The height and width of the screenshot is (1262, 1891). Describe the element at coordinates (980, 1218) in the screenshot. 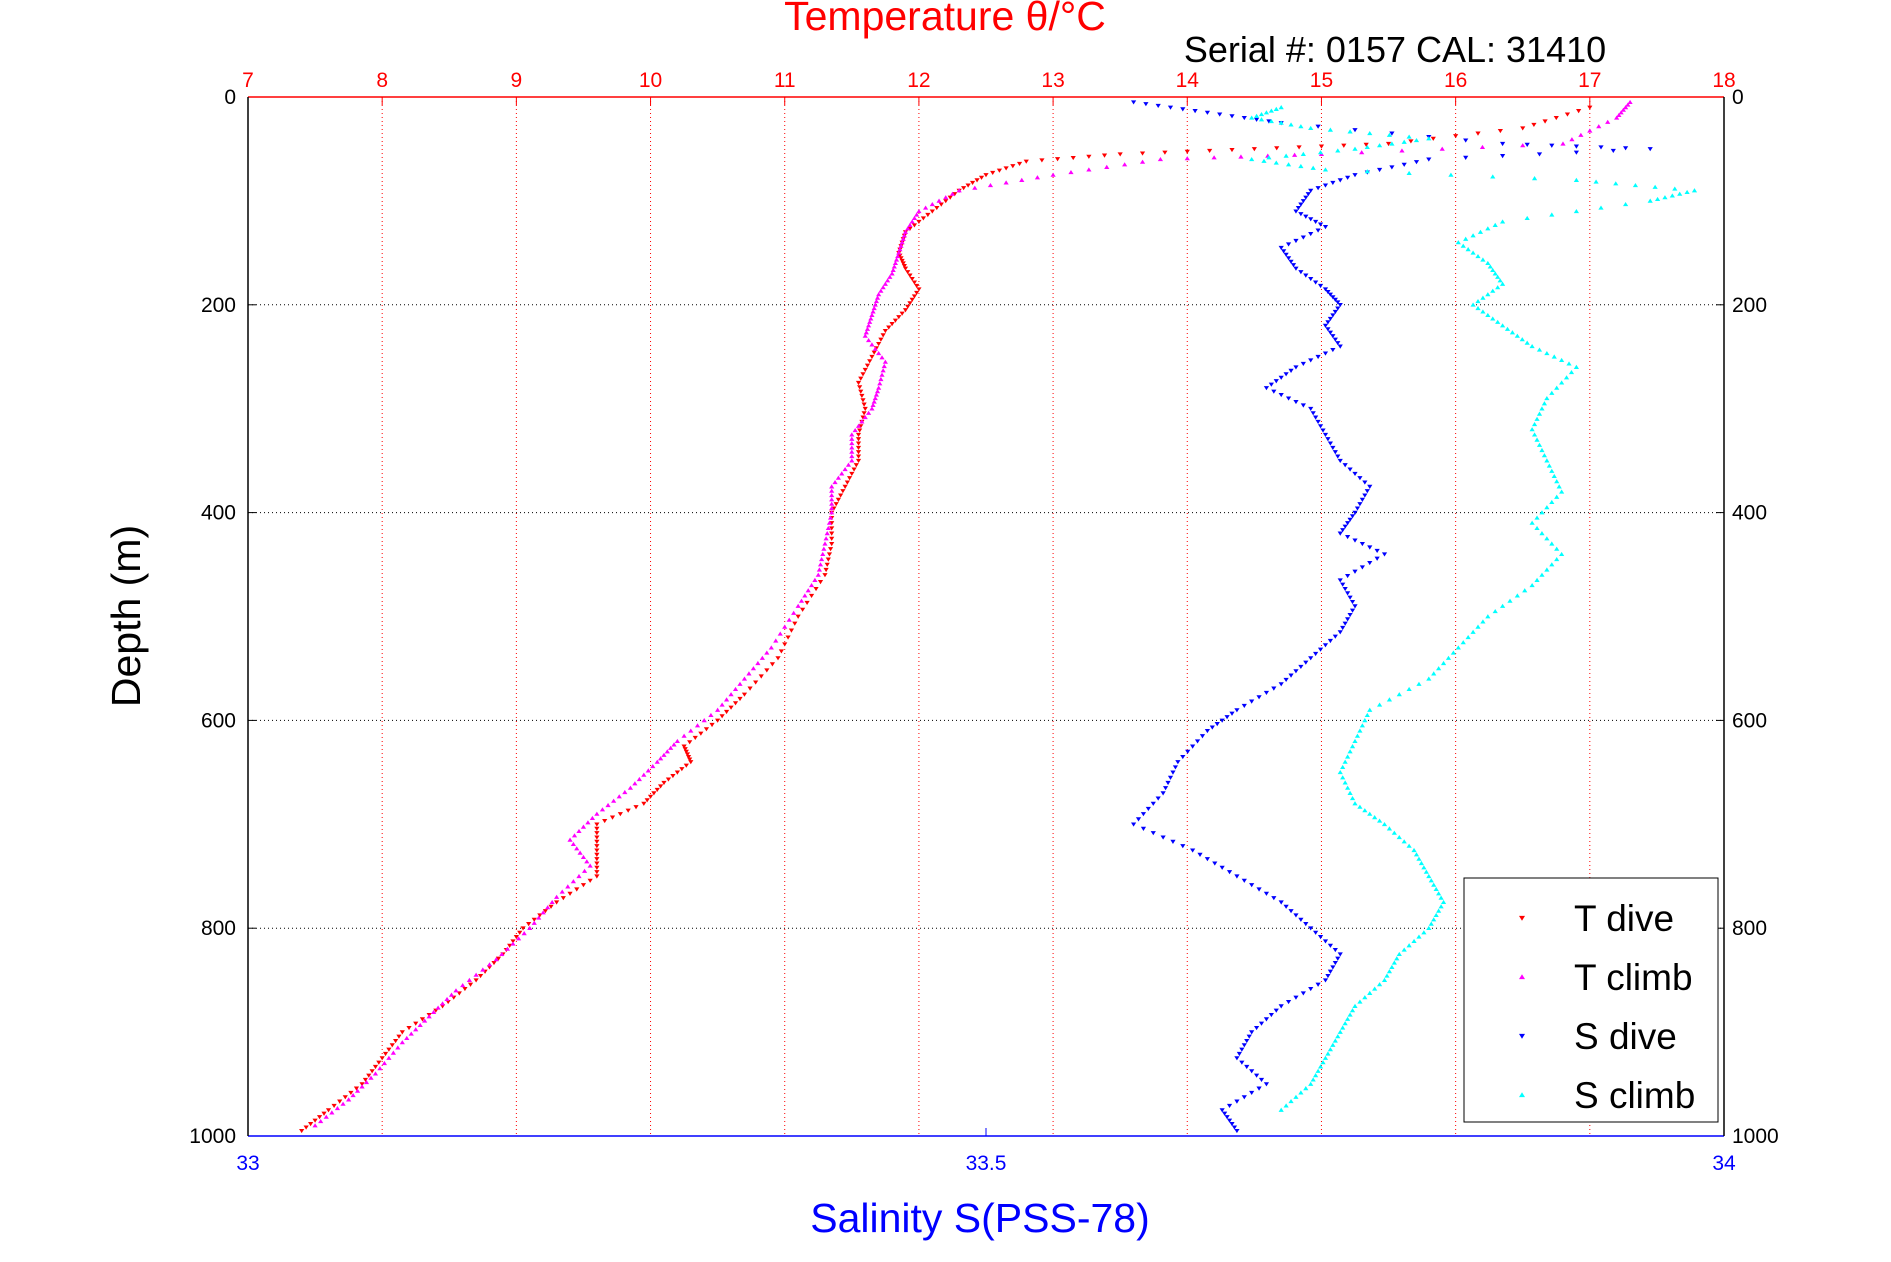

I see `salinity-axis-title: Salinity S(PSS-78)` at that location.